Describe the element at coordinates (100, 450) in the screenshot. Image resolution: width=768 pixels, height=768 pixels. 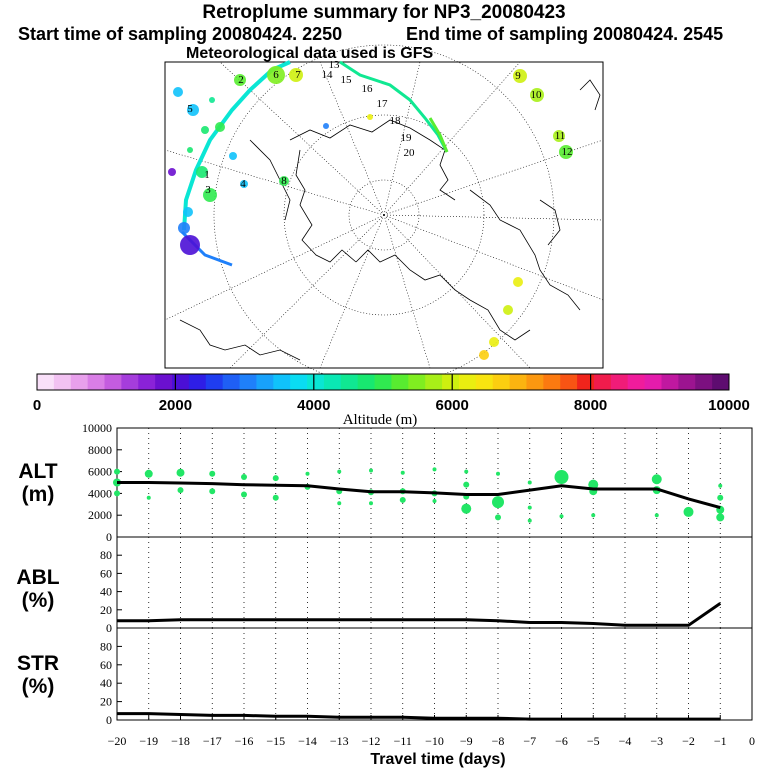
I see `y-tick-label: 8000` at that location.